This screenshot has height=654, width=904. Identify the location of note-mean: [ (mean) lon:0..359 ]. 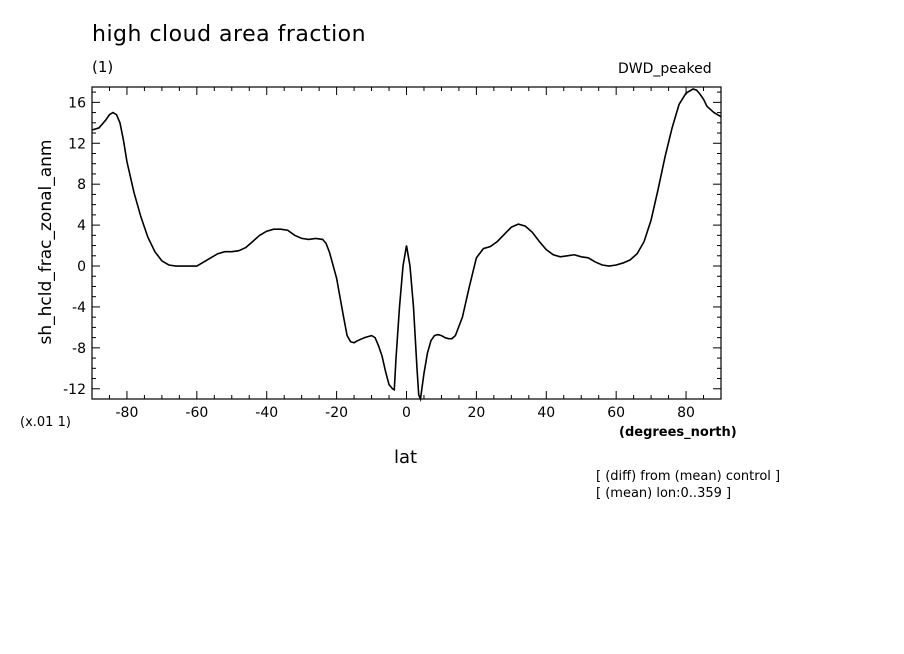
(664, 493).